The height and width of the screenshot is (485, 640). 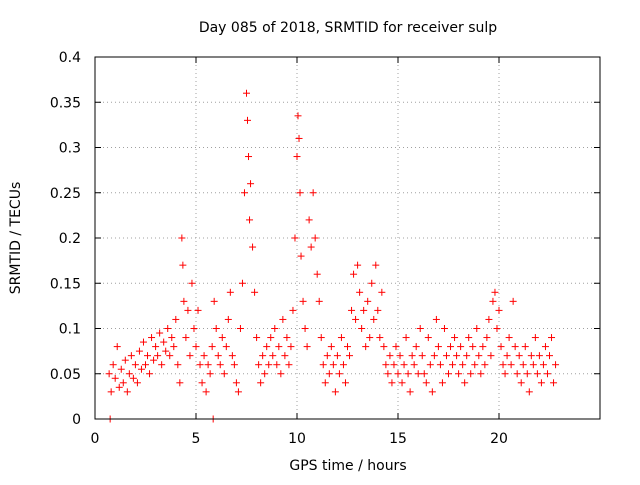 I want to click on y-tick-label: 0.35, so click(x=65, y=103).